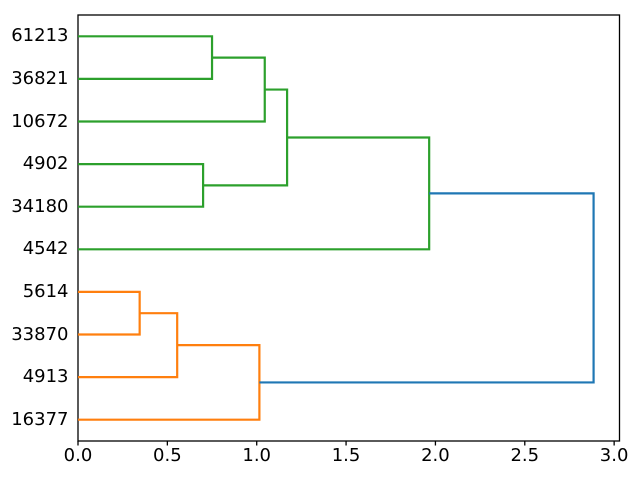 This screenshot has height=480, width=640. What do you see at coordinates (40, 206) in the screenshot?
I see `leaf-label: 34180` at bounding box center [40, 206].